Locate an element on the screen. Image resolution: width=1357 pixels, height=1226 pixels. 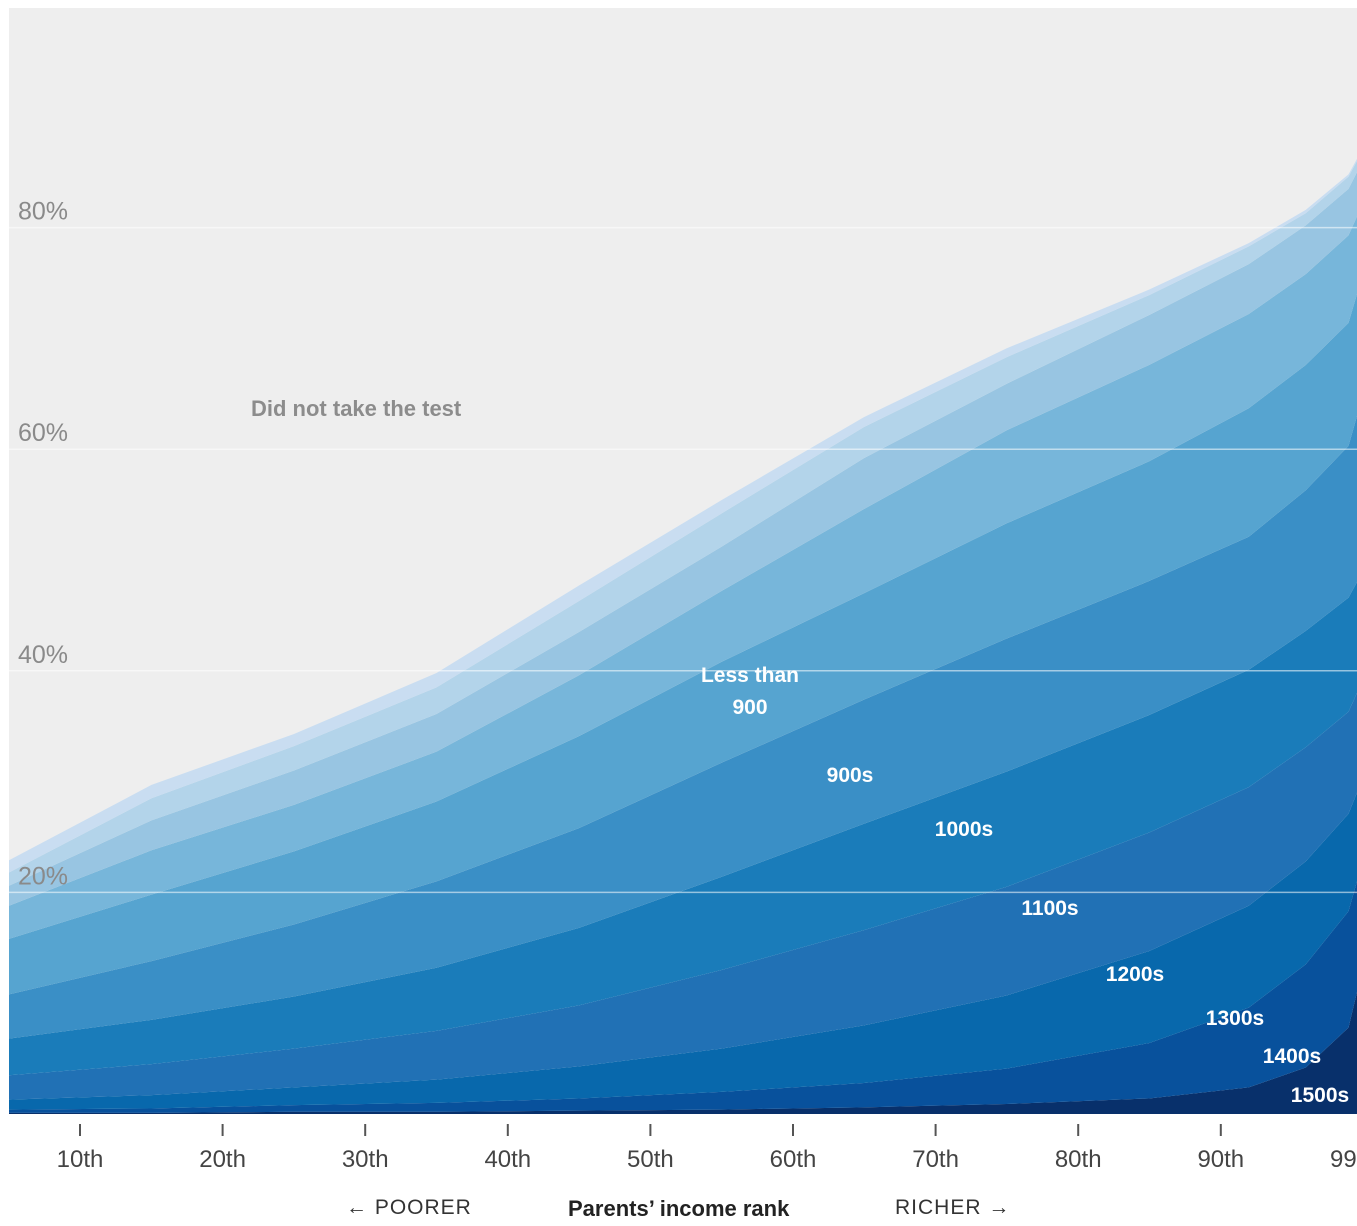
poorer-direction-label: ← POORER is located at coordinates (409, 1207).